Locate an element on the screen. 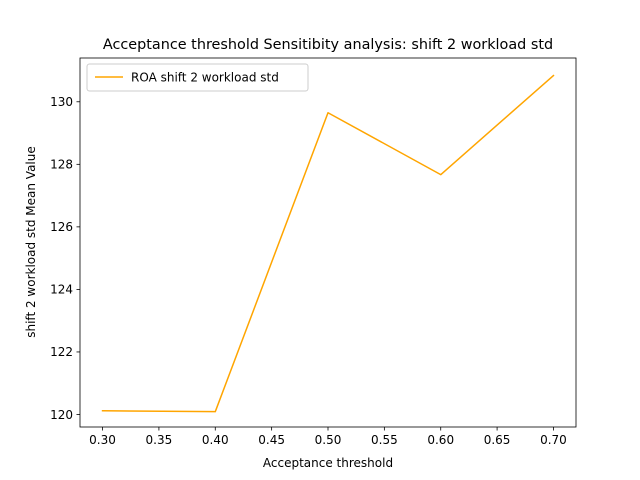 The width and height of the screenshot is (640, 480). legend-box is located at coordinates (197, 77).